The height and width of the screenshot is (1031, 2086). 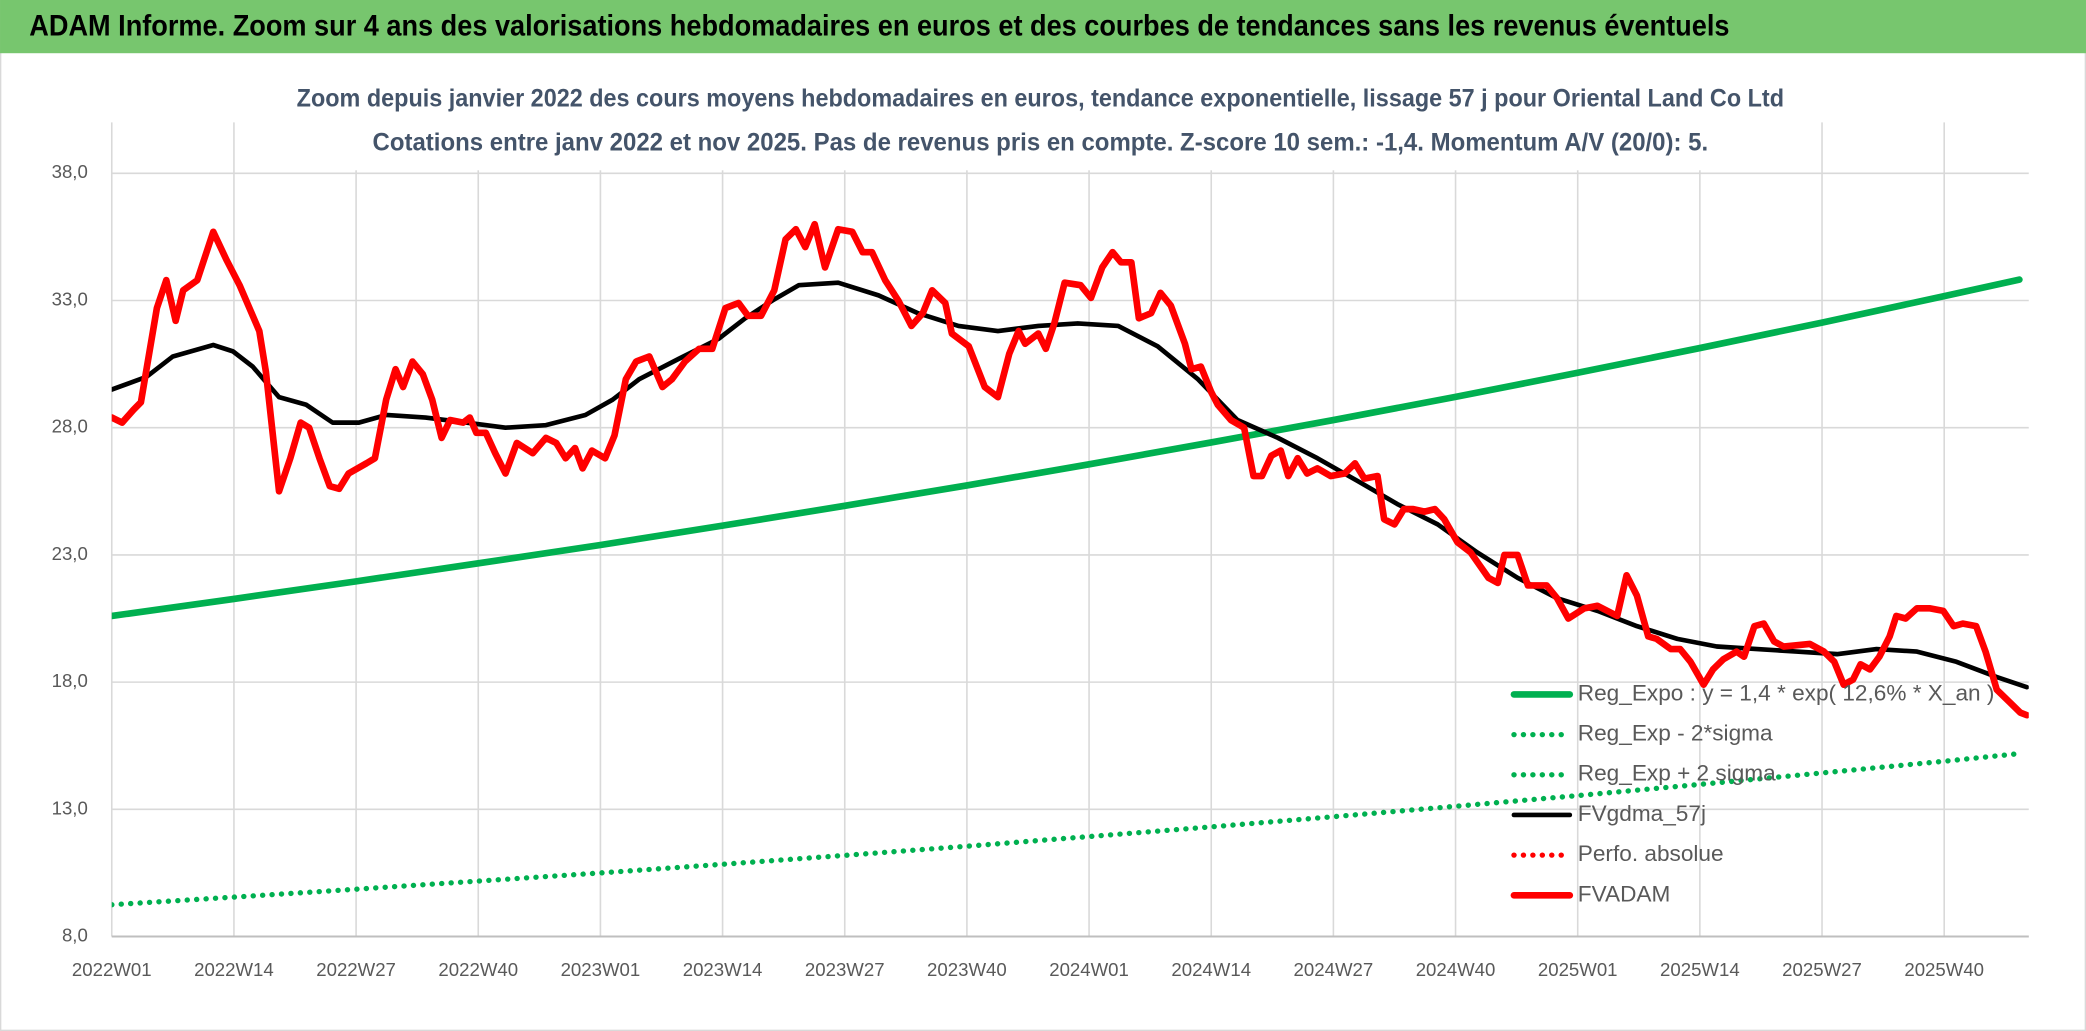 What do you see at coordinates (234, 969) in the screenshot?
I see `x-tick-label: 2022W14` at bounding box center [234, 969].